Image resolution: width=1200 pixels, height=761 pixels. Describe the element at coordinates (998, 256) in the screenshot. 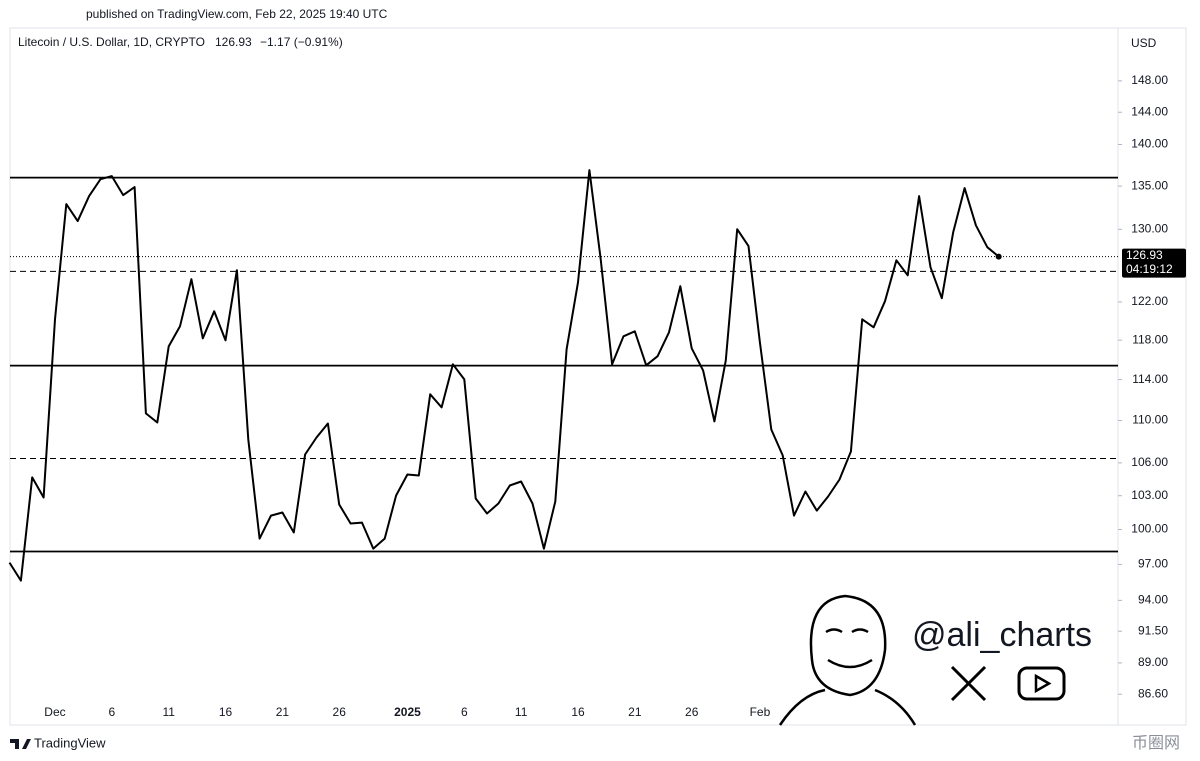

I see `last-price-dot` at that location.